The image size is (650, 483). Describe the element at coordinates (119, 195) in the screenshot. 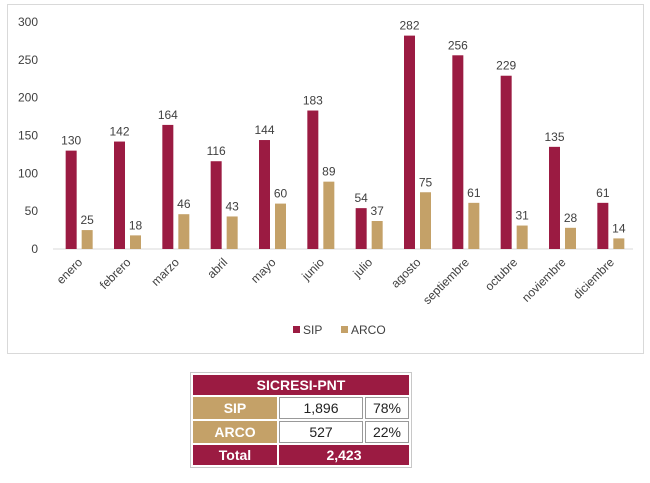

I see `bar-sip-febrero` at that location.